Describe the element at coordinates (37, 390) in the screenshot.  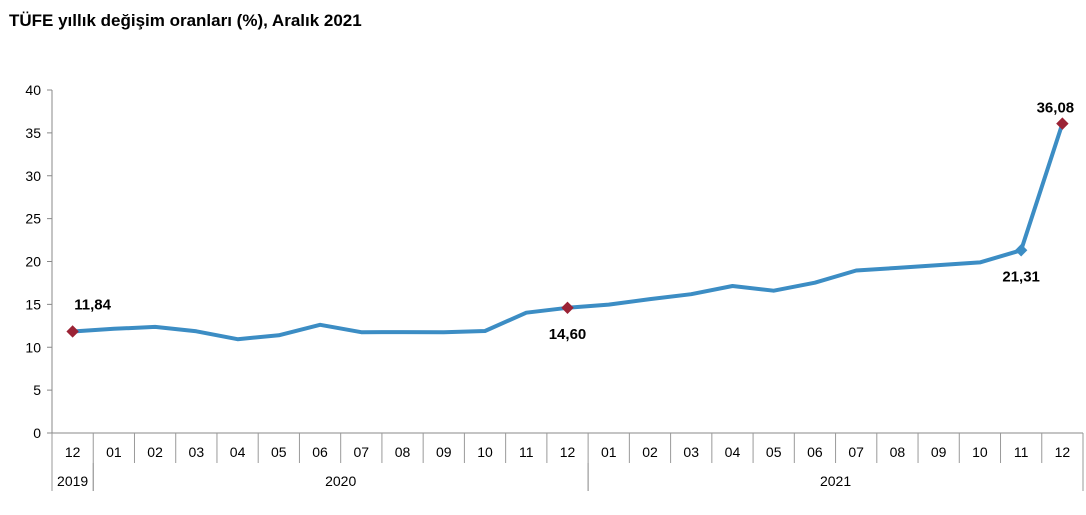
I see `y-tick-label: 5` at that location.